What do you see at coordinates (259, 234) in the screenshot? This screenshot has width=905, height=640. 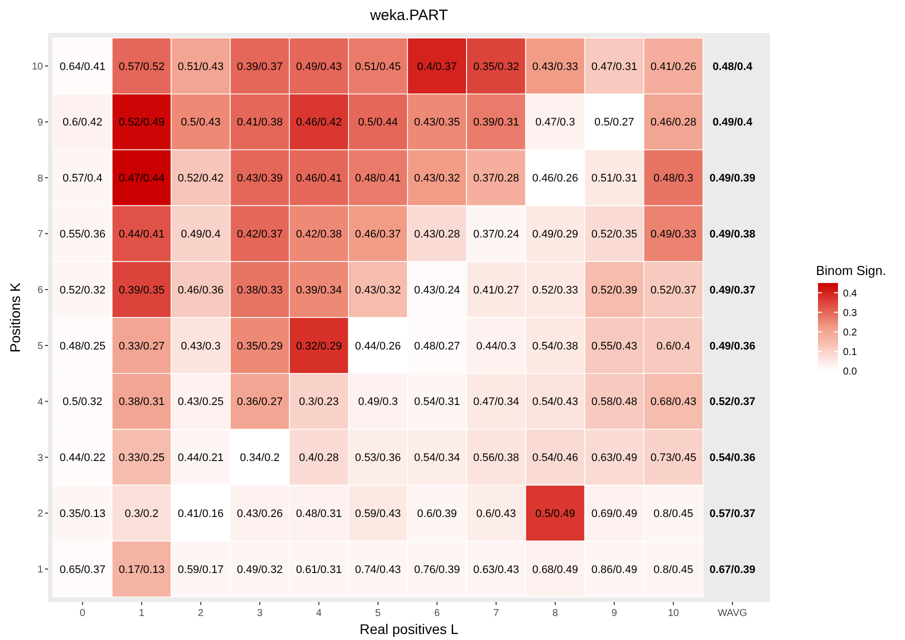 I see `data-label: 0.42/0.37` at bounding box center [259, 234].